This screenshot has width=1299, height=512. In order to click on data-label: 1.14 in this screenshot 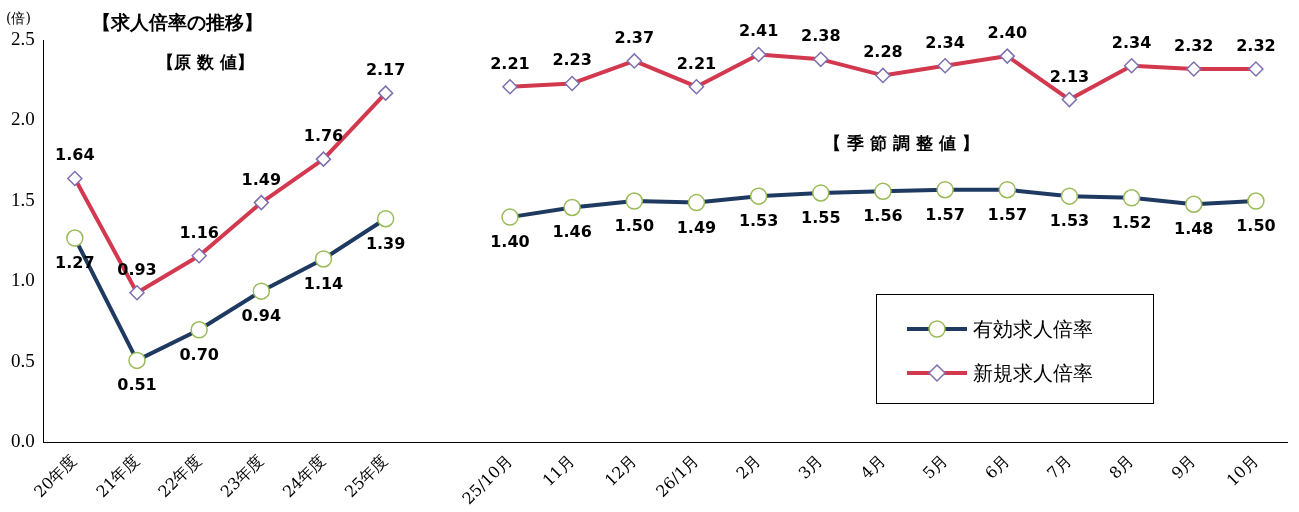, I will do `click(323, 283)`.